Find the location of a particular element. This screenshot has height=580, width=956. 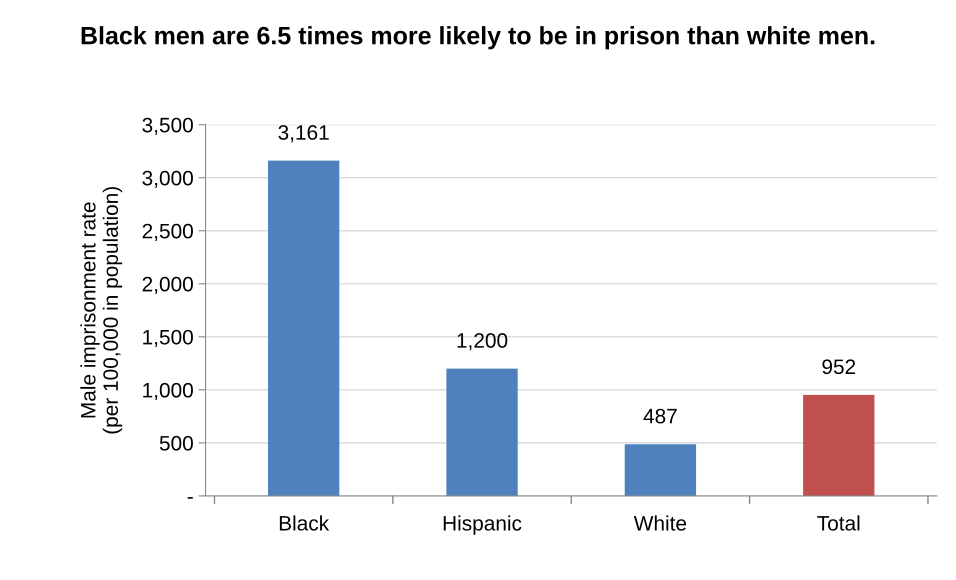

chart-title: Black men are 6.5 times more likely to be in prison than white men. is located at coordinates (478, 38).